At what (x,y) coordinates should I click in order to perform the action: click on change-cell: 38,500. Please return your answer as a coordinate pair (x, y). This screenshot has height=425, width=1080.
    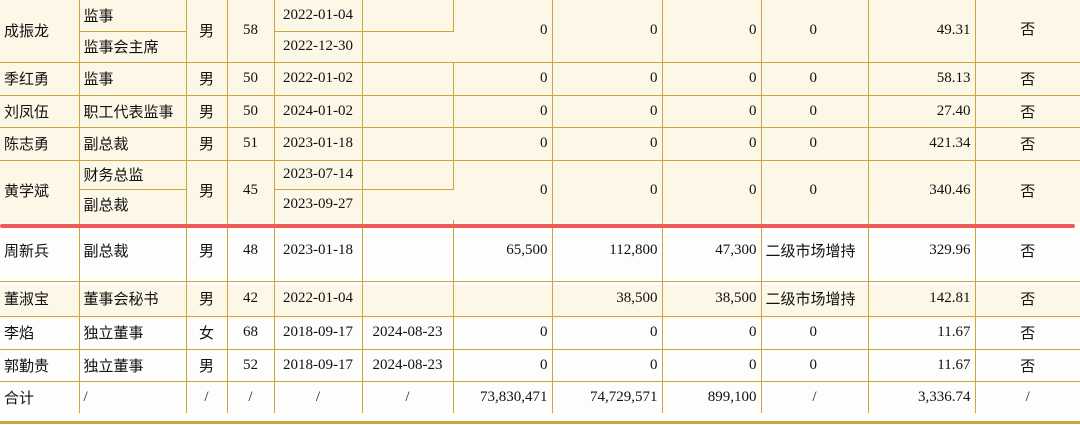
    Looking at the image, I should click on (712, 299).